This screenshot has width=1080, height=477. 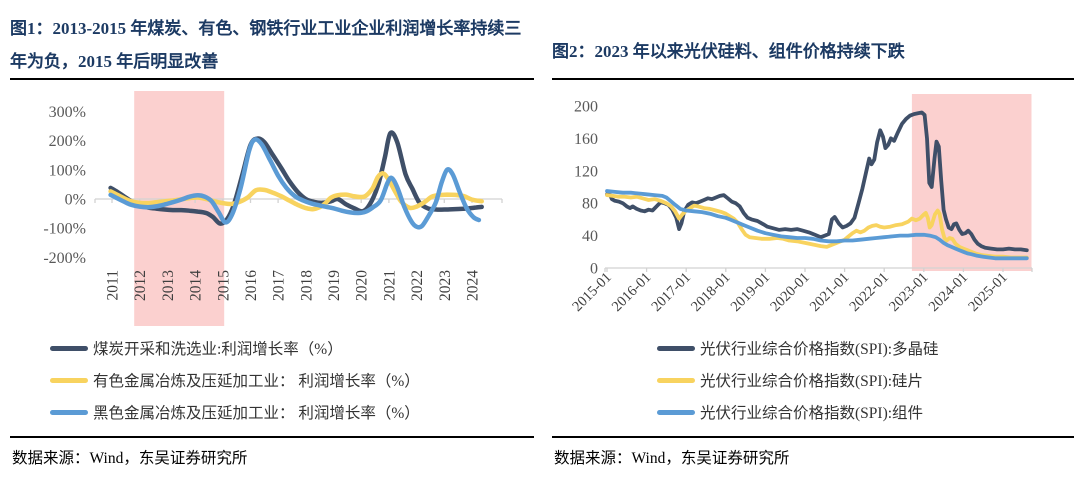 What do you see at coordinates (256, 413) in the screenshot?
I see `legend-label: 黑色金属冶炼及压延加工业： 利润增长率（%）` at bounding box center [256, 413].